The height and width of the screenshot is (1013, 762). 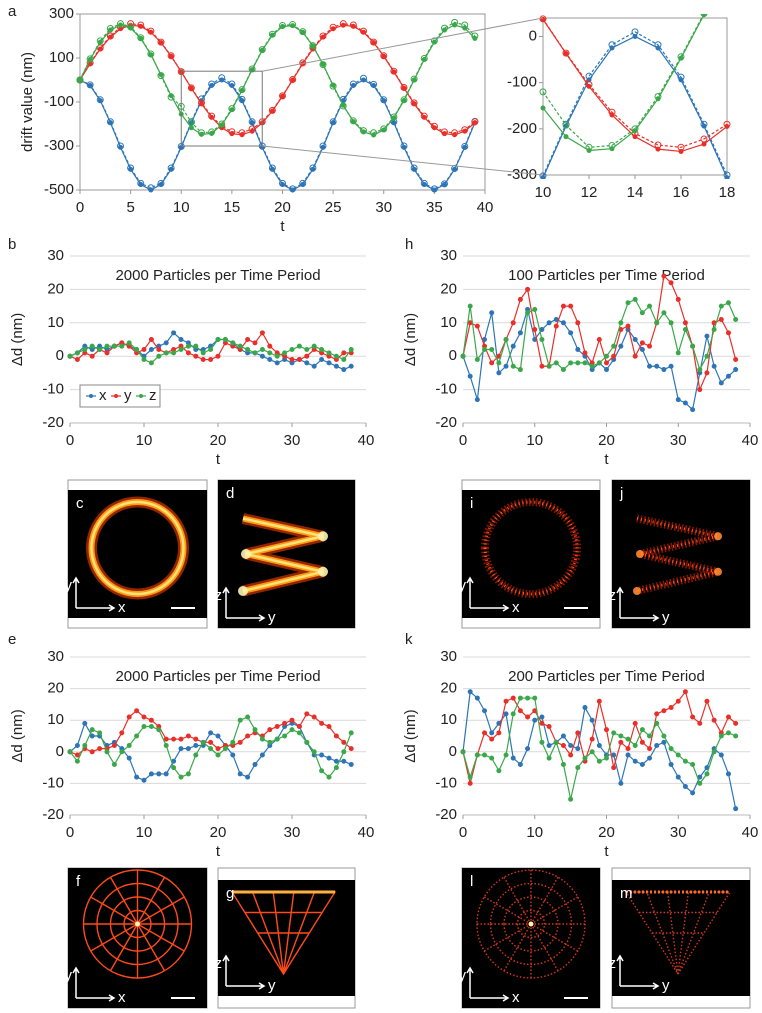 What do you see at coordinates (103, 395) in the screenshot?
I see `legend-label: x` at bounding box center [103, 395].